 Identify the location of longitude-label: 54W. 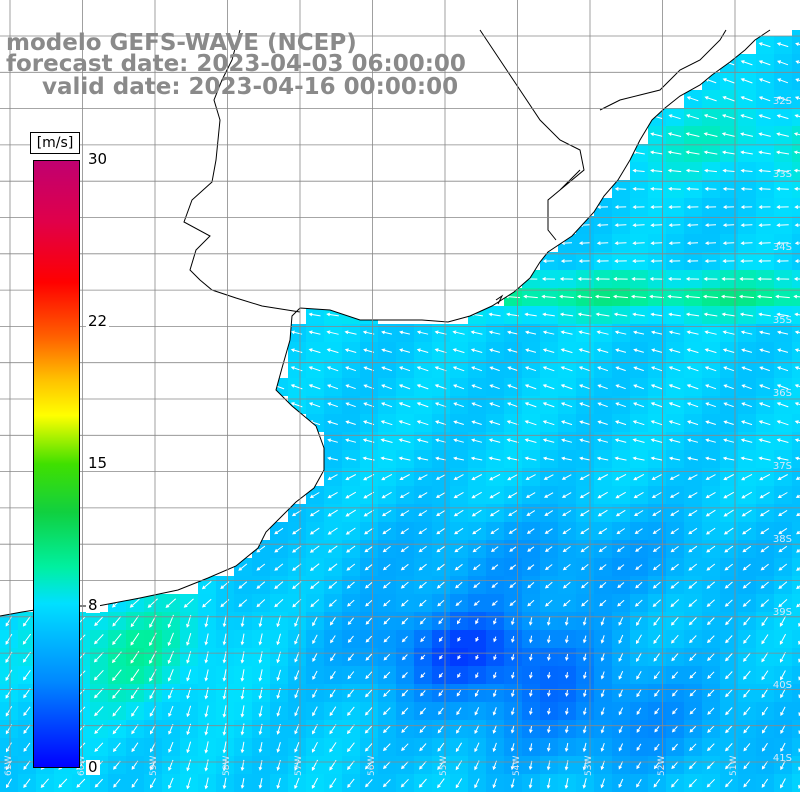
(516, 765).